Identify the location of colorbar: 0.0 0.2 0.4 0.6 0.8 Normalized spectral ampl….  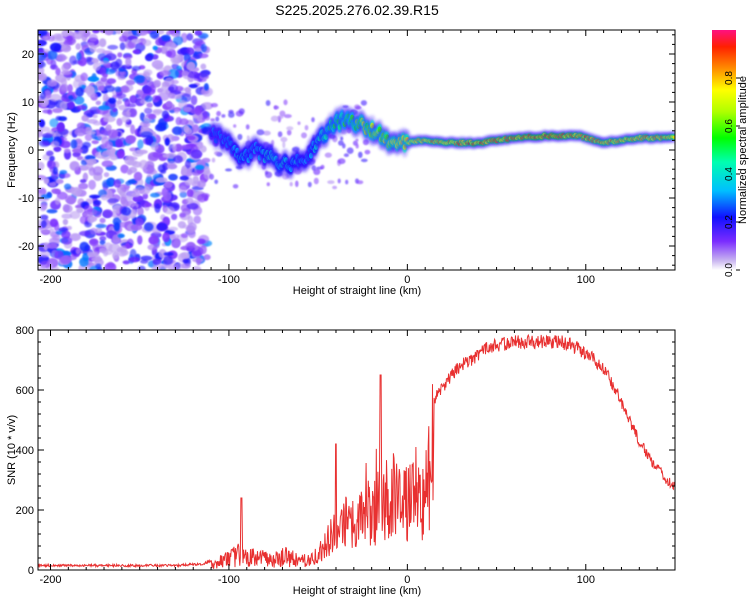
(730, 153).